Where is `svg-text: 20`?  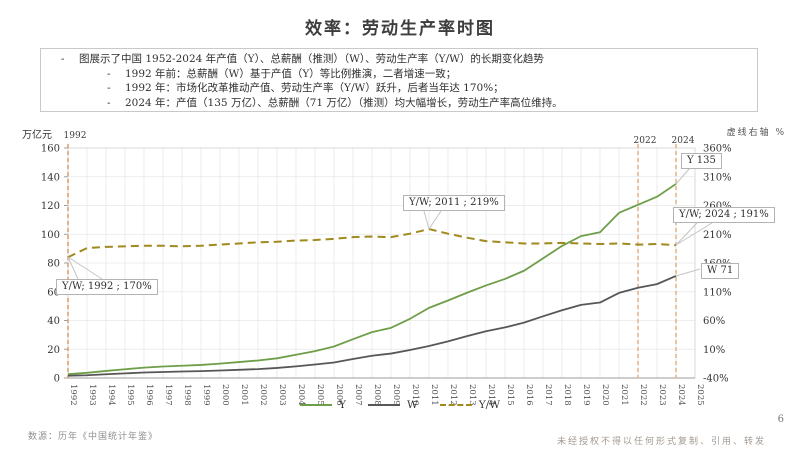 svg-text: 20 is located at coordinates (53, 350).